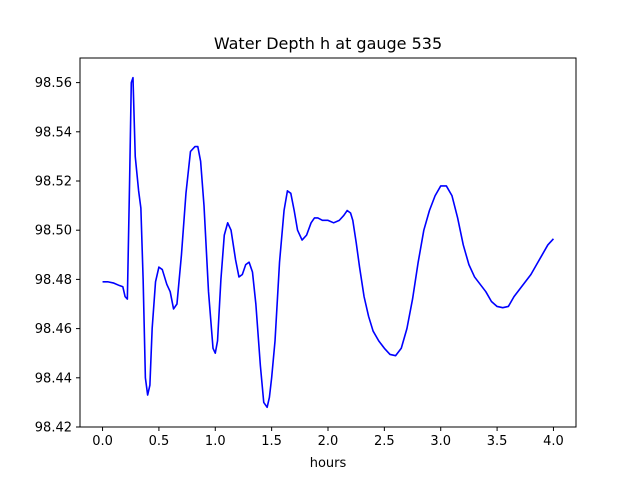 The width and height of the screenshot is (640, 480). What do you see at coordinates (57, 256) in the screenshot?
I see `y-axis: 98.42 98.44 98.46 98.48 98.50 98.52 98.54 98.56` at bounding box center [57, 256].